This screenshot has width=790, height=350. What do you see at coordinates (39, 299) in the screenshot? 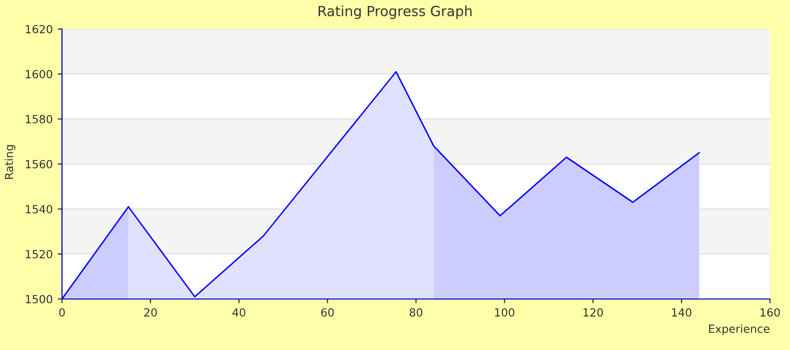
I see `y-tick-label: 1500` at bounding box center [39, 299].